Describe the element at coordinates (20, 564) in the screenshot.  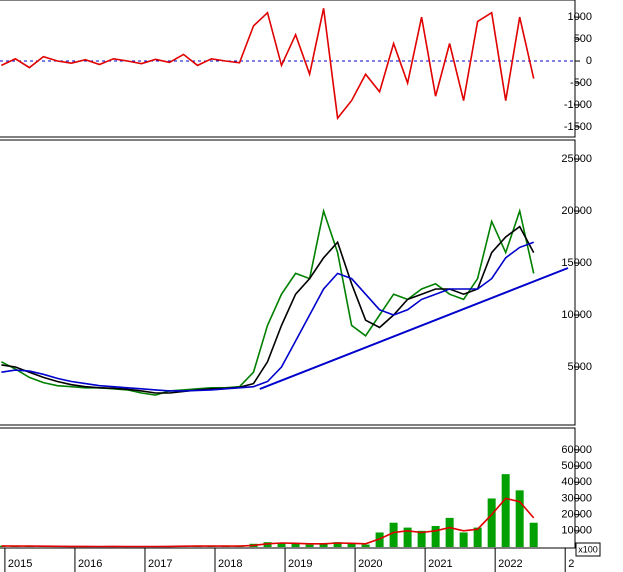
I see `x-tick-label: 2015` at that location.